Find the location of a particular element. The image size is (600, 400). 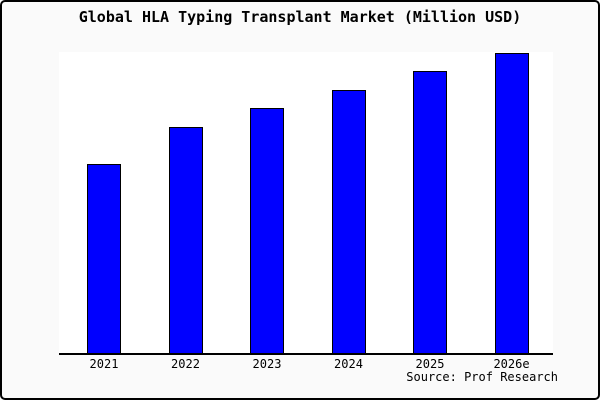

x-tick-label: 2022 is located at coordinates (185, 364).